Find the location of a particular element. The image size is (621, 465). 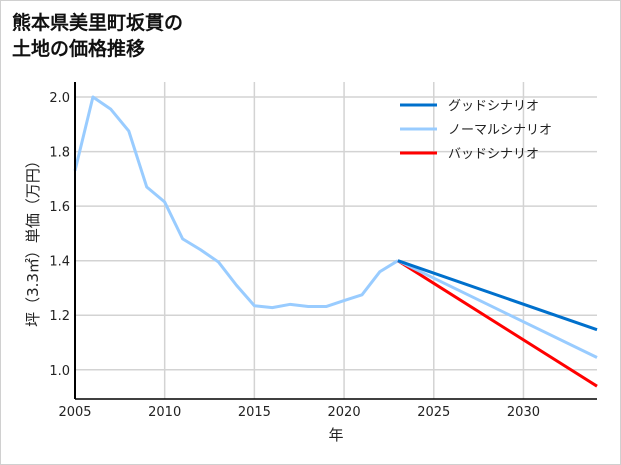

legend-label: グッドシナリオ is located at coordinates (493, 106).